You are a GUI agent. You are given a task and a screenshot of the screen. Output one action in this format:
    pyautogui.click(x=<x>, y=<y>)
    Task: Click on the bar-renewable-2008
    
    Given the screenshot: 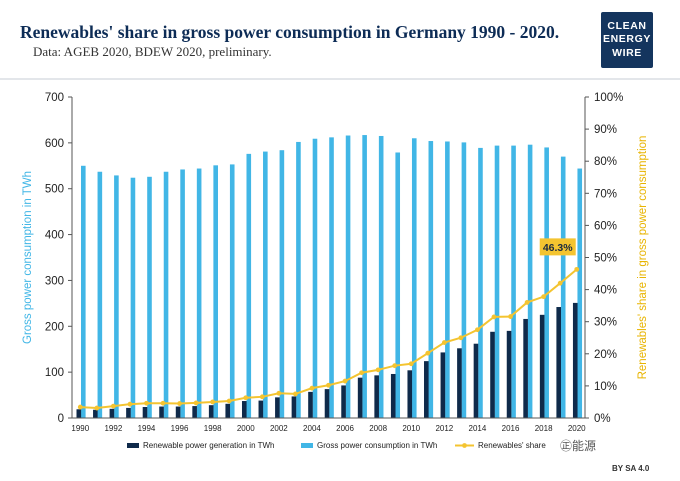 What is the action you would take?
    pyautogui.click(x=376, y=396)
    